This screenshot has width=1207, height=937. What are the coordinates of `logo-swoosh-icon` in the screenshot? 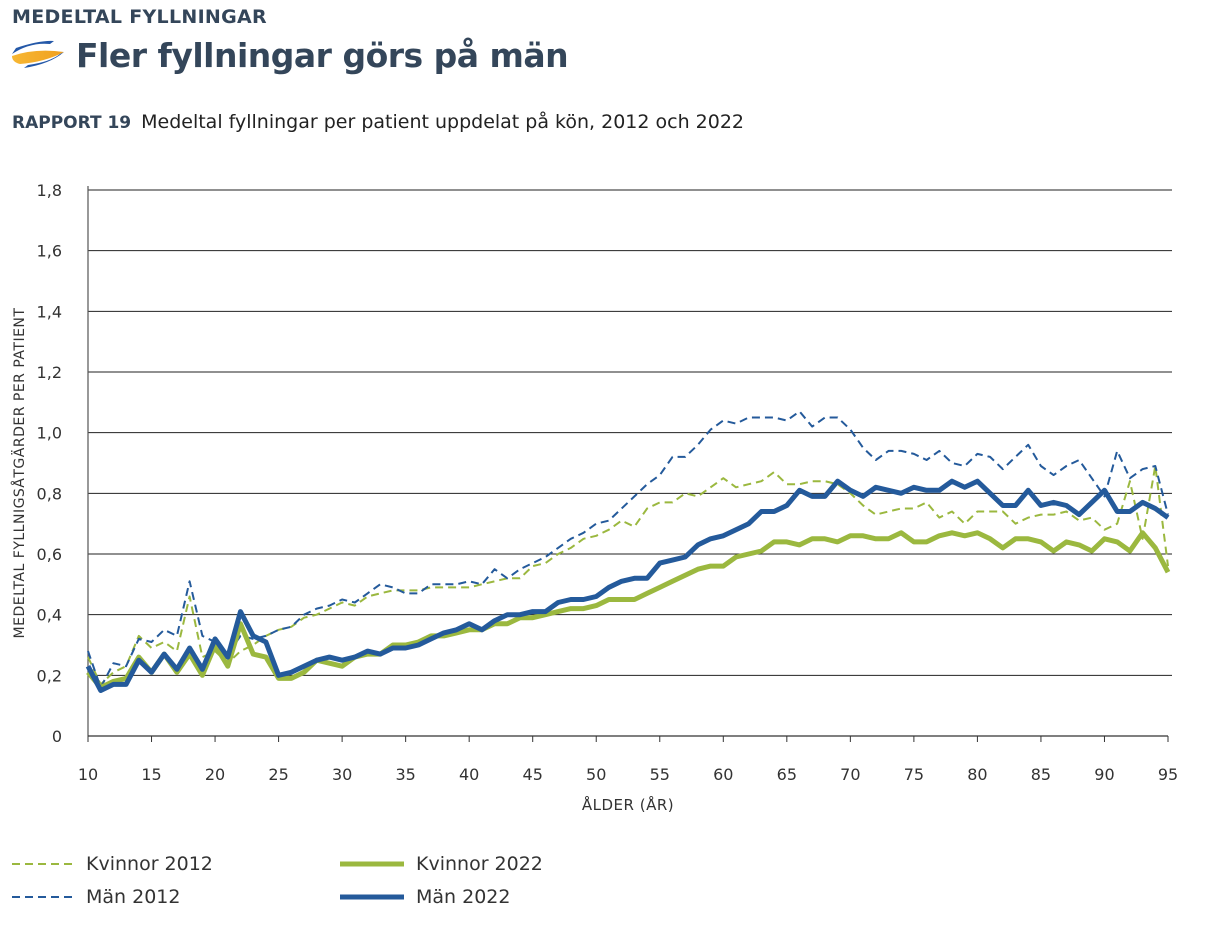 It's located at (38, 54).